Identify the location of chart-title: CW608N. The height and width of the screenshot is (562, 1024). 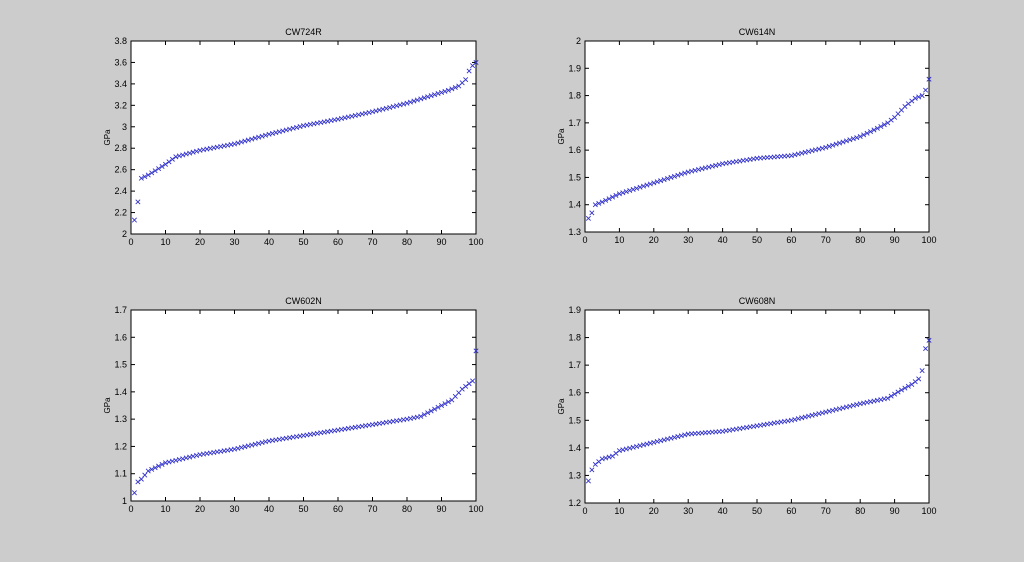
(757, 301).